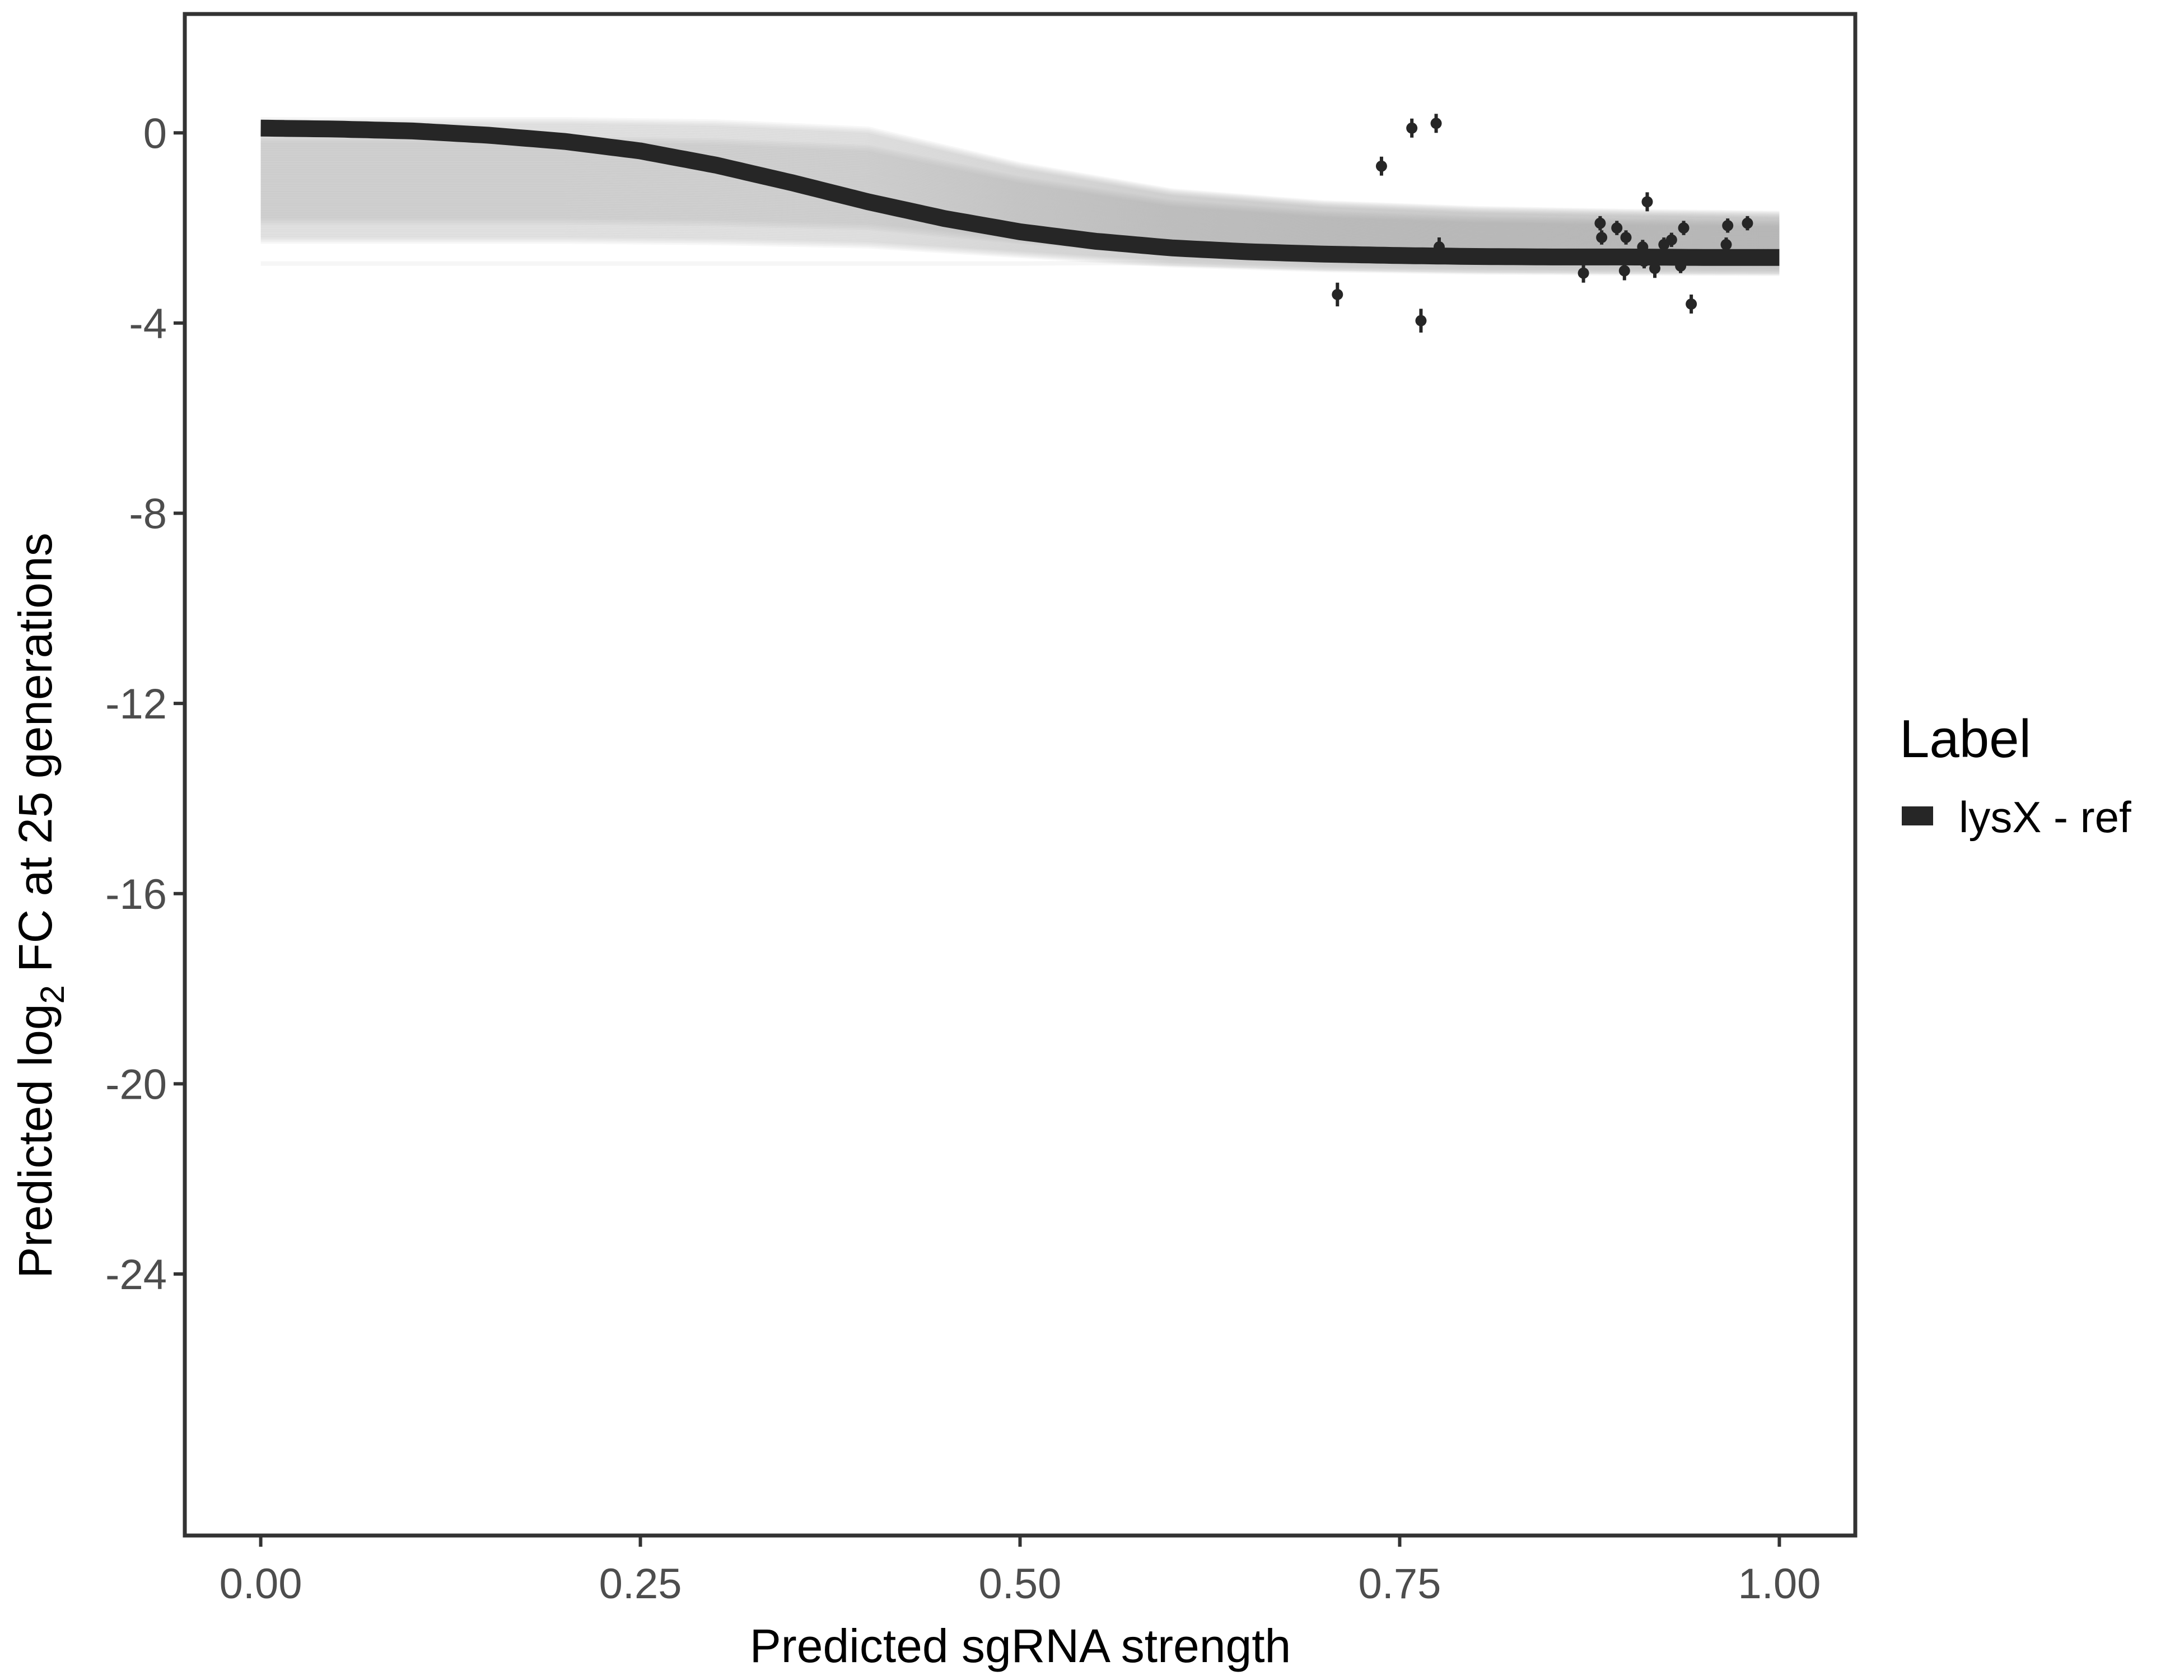 This screenshot has height=1680, width=2184. Describe the element at coordinates (136, 1085) in the screenshot. I see `y-tick-label: -20` at that location.